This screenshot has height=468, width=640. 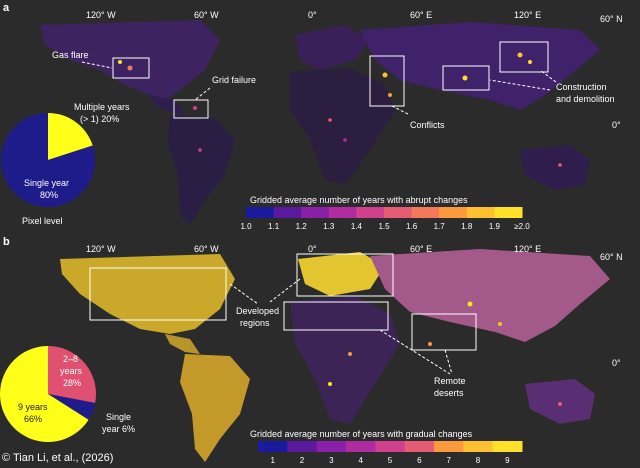 I want to click on hotspots-b, so click(x=445, y=353).